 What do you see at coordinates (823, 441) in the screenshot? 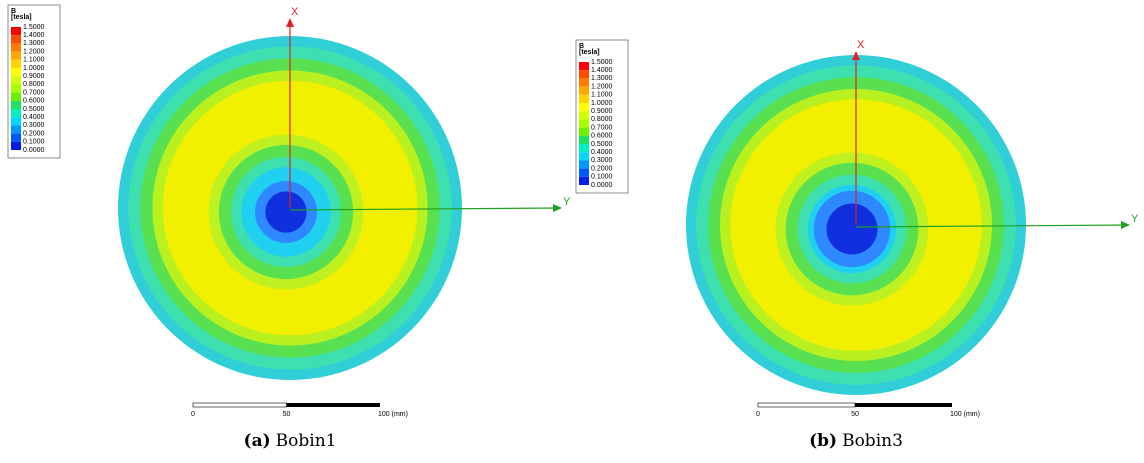
I see `caption-label: (b)` at bounding box center [823, 441].